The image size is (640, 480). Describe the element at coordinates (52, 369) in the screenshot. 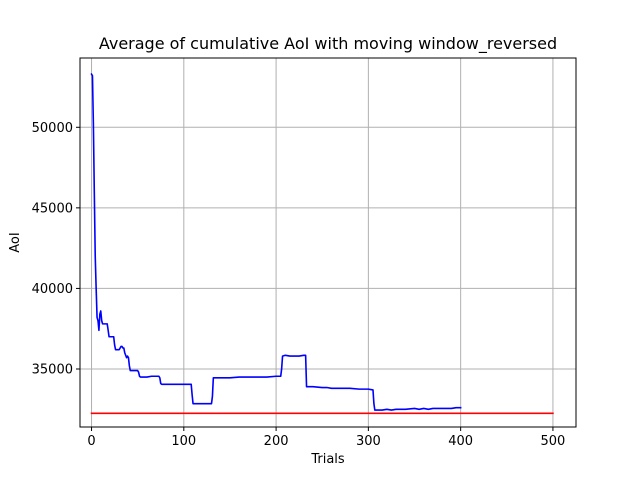

I see `y-tick-label: 35000` at that location.